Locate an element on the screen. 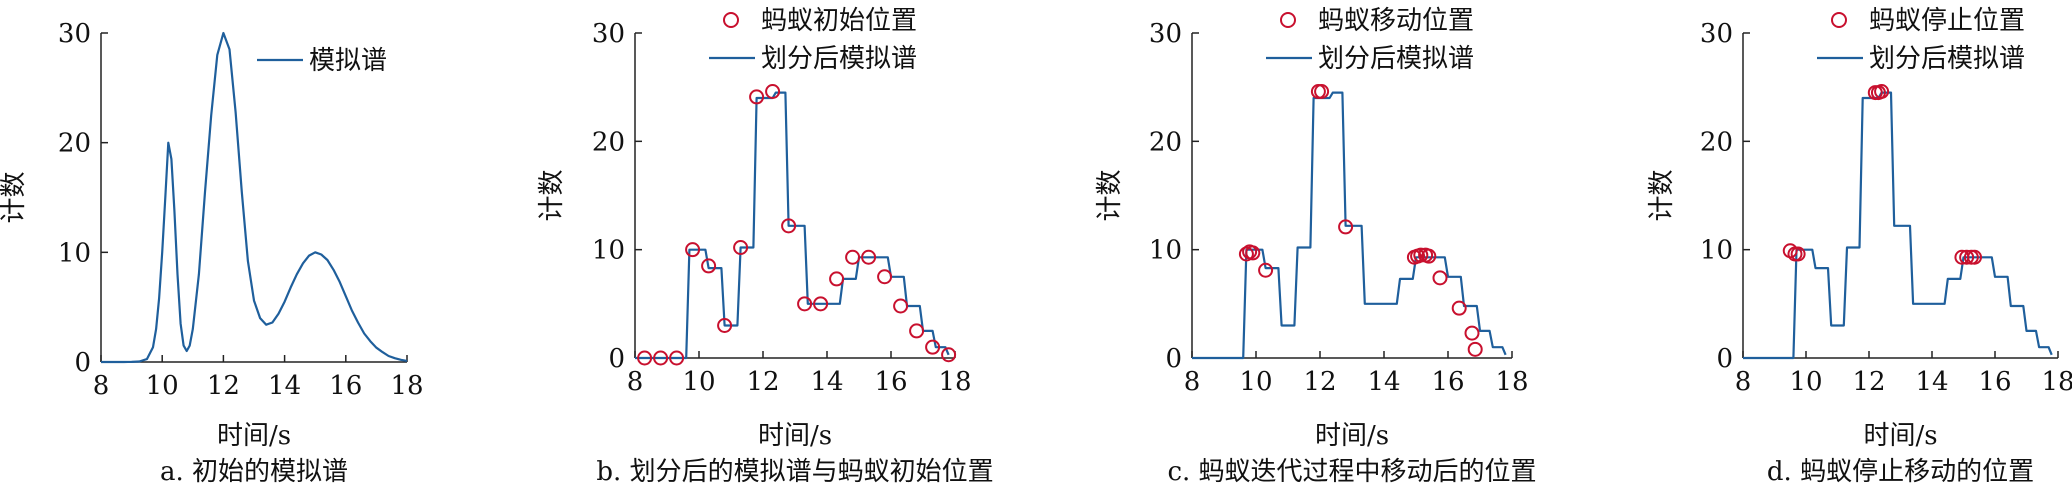 The width and height of the screenshot is (2072, 487). legend-label: 蚂蚁初始位置 is located at coordinates (839, 21).